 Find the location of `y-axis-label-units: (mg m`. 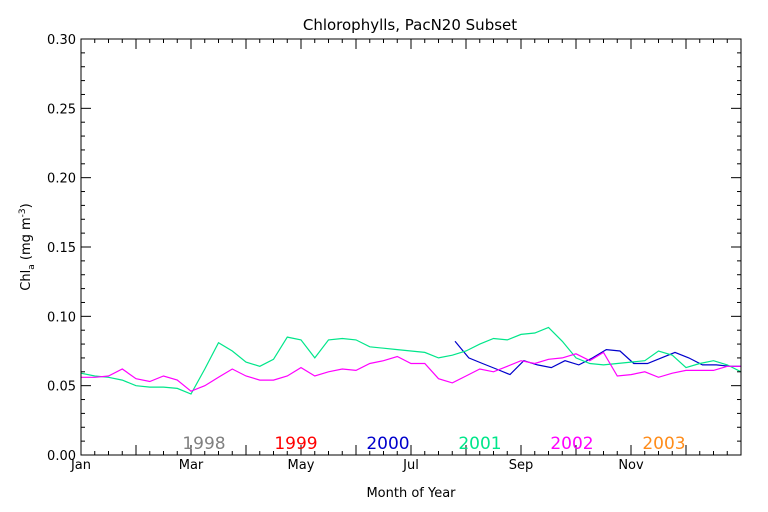

y-axis-label-units: (mg m is located at coordinates (26, 240).